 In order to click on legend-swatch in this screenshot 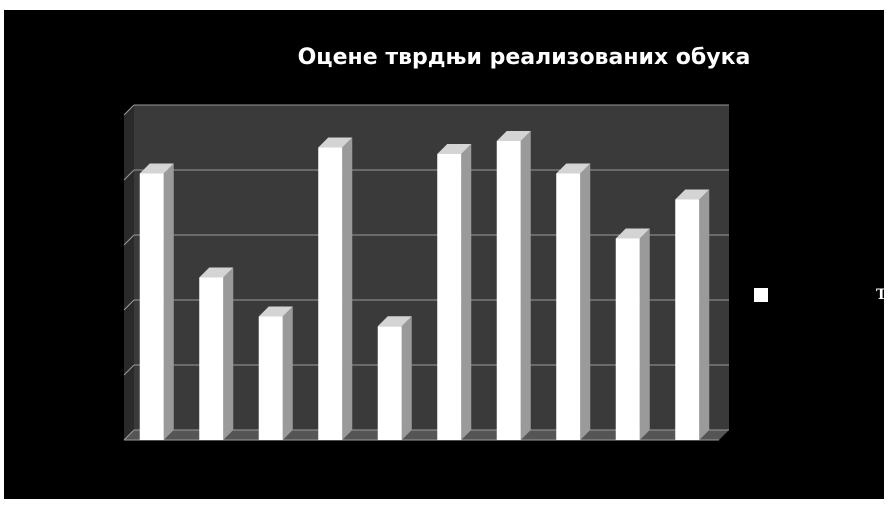, I will do `click(761, 295)`.